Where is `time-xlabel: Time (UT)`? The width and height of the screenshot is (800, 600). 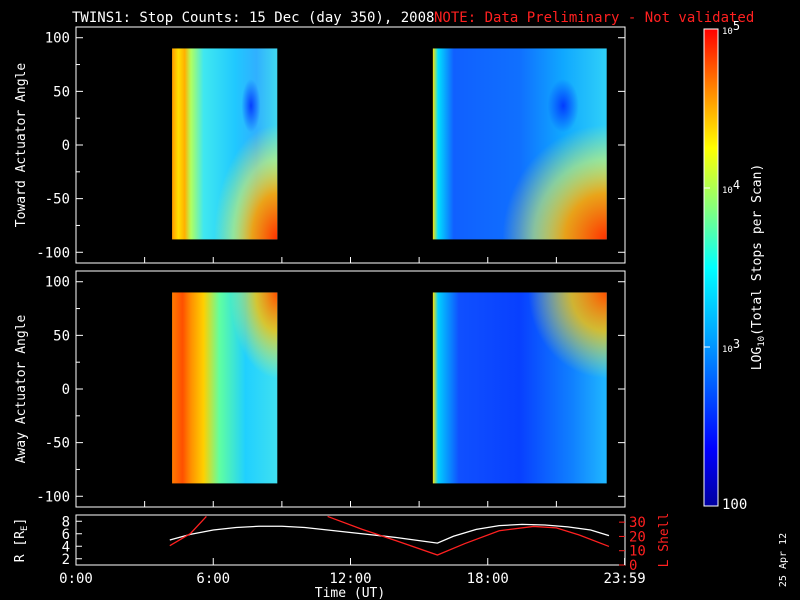
time-xlabel: Time (UT) is located at coordinates (350, 593).